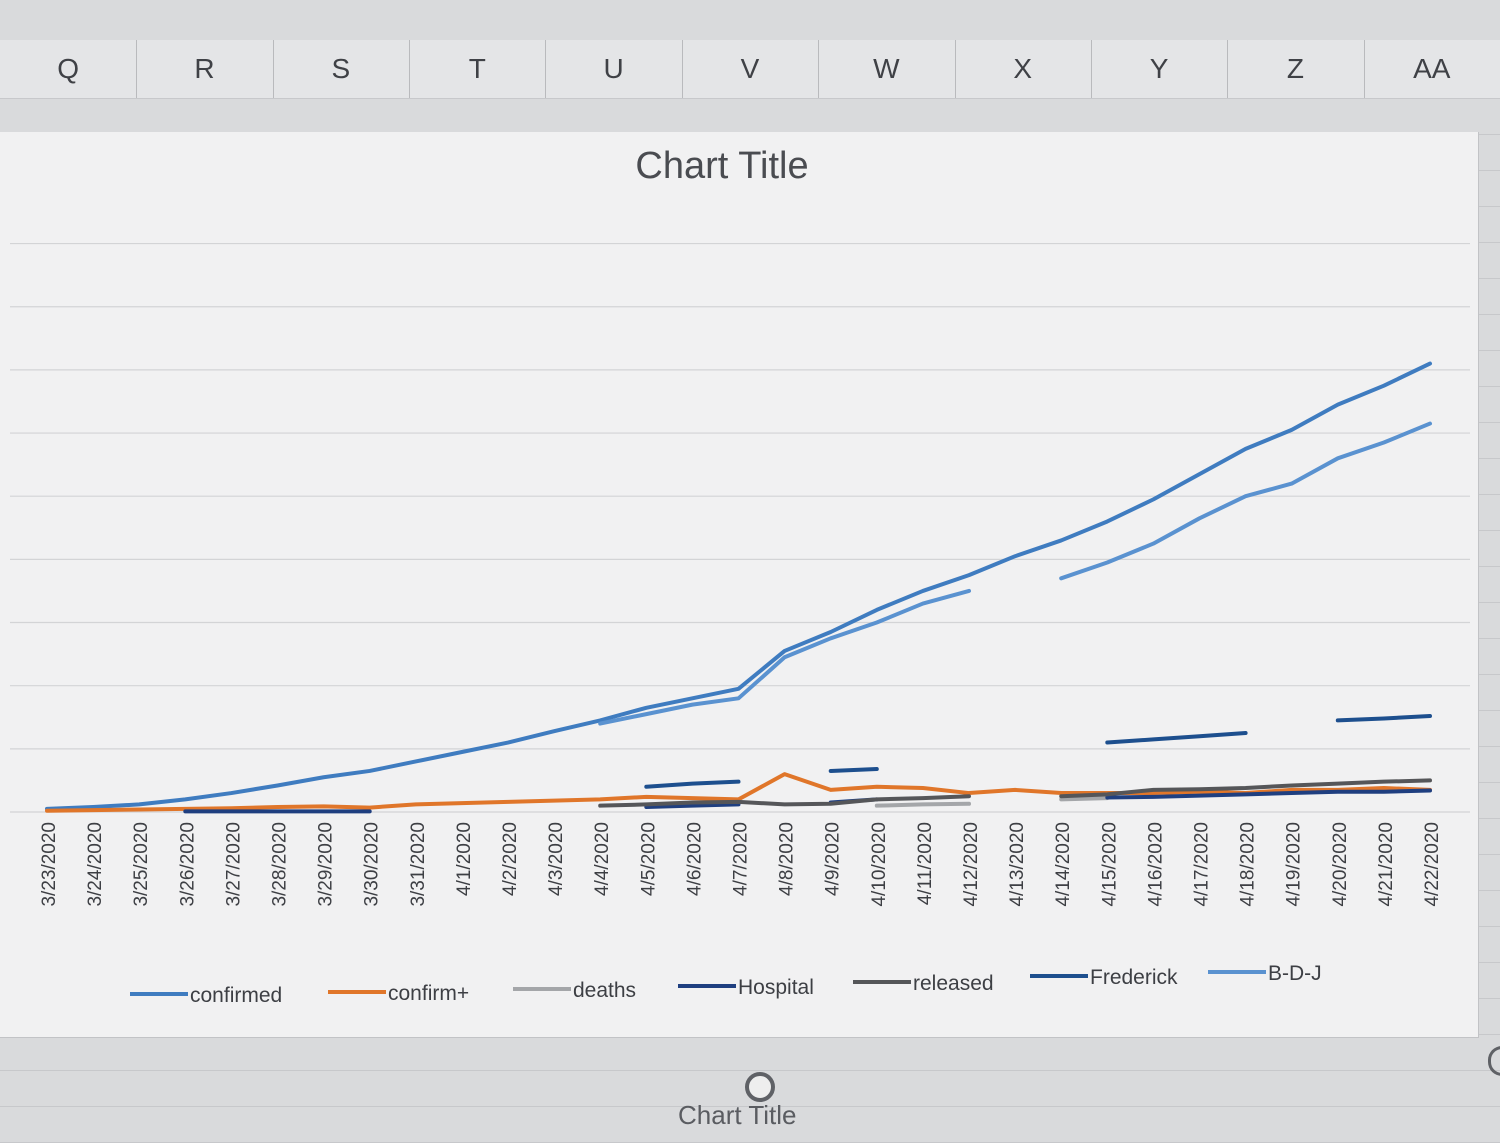 The image size is (1500, 1143). What do you see at coordinates (280, 864) in the screenshot?
I see `x-tick-label: 3/28/2020` at bounding box center [280, 864].